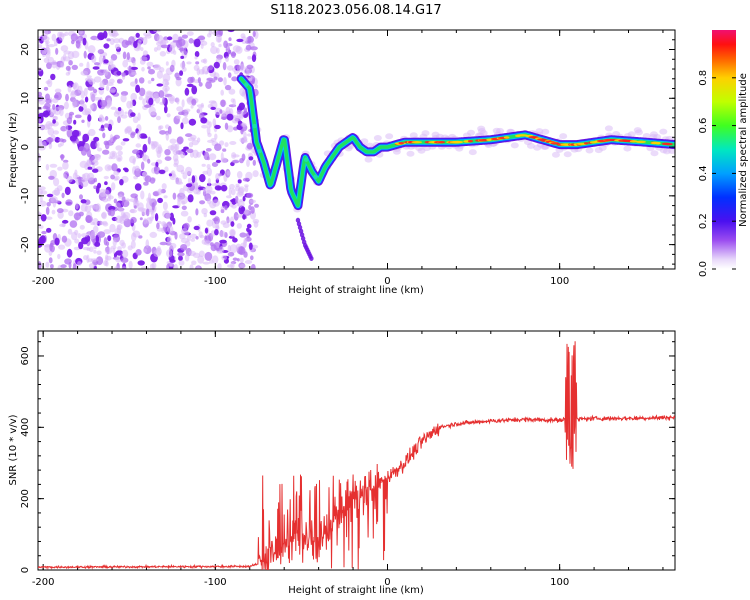 Image resolution: width=750 pixels, height=600 pixels. Describe the element at coordinates (559, 281) in the screenshot. I see `spectrogram-x-tick-label: 100` at that location.